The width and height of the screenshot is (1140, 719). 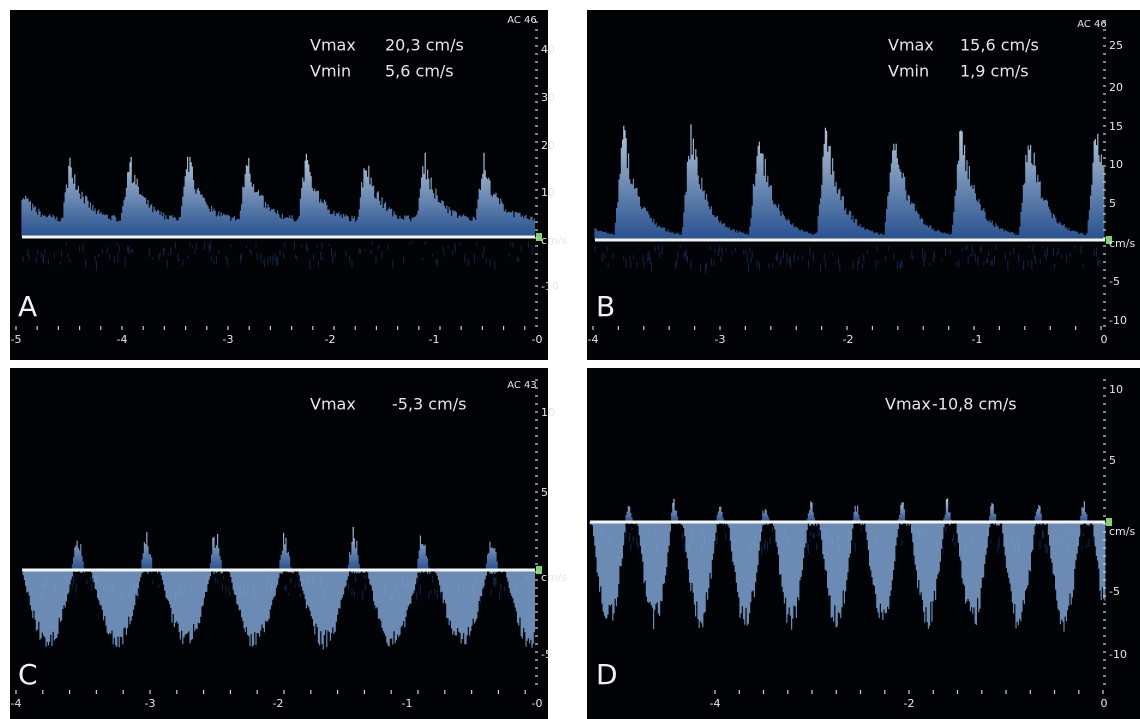 What do you see at coordinates (548, 97) in the screenshot?
I see `y-tick-label: 30` at bounding box center [548, 97].